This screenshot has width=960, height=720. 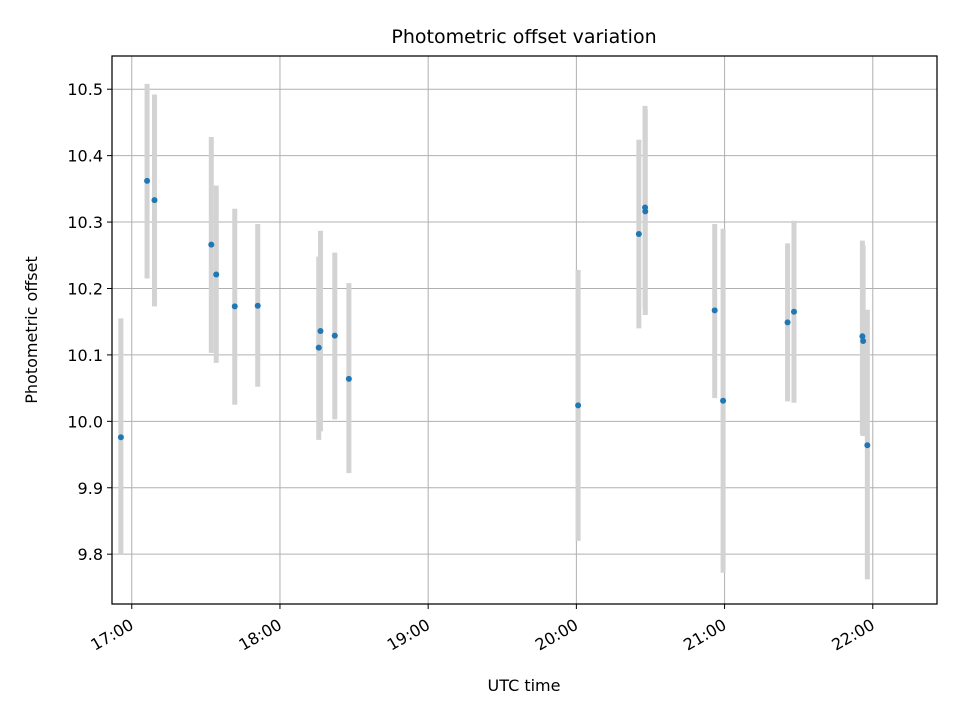 I want to click on y-tick-label: 10.4, so click(x=85, y=156).